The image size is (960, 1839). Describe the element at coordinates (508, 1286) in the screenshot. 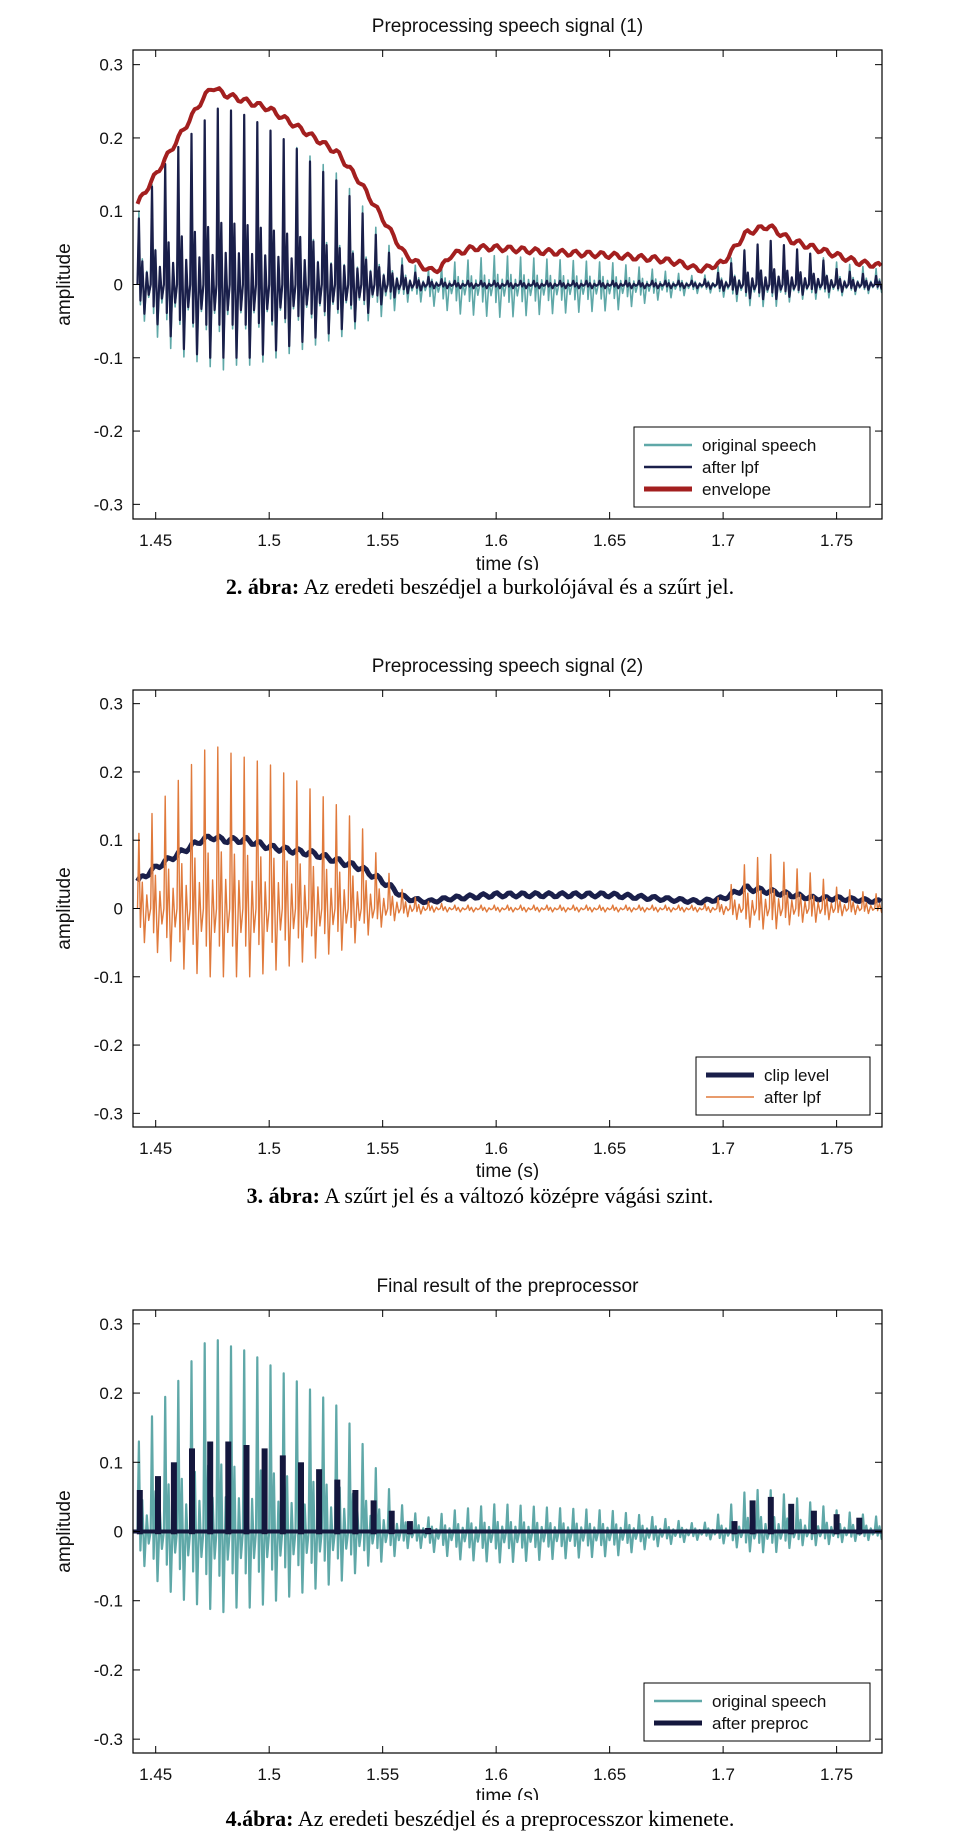

I see `chart-title: Final result of the preprocessor` at that location.